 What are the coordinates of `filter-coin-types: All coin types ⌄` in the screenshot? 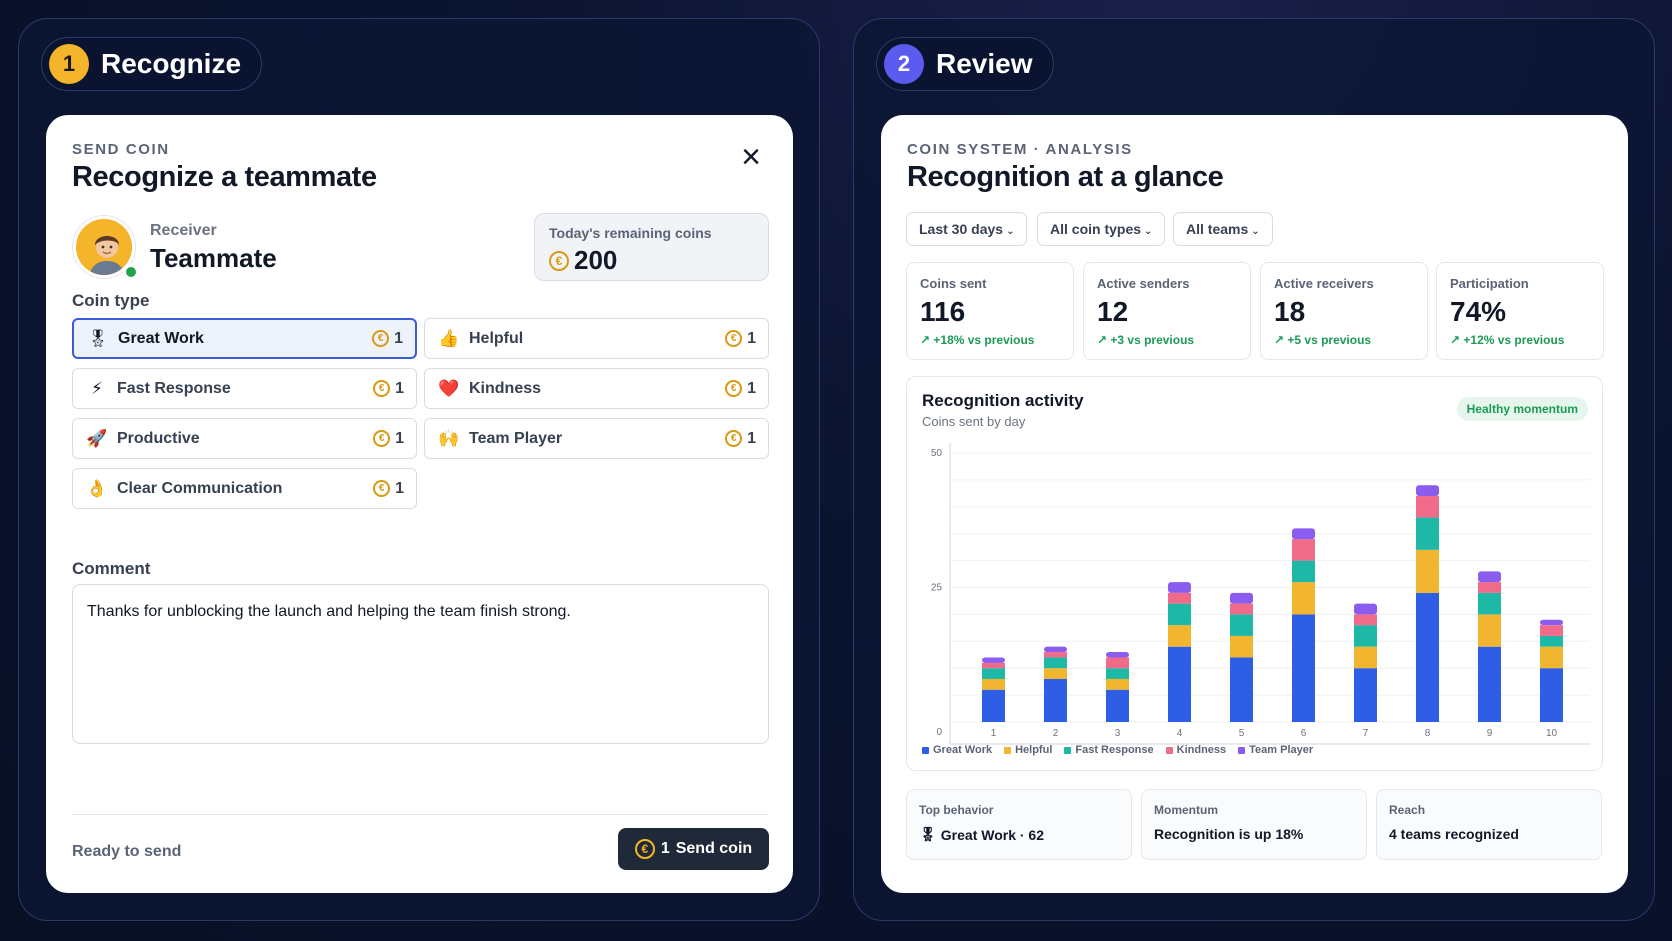 It's located at (1101, 229).